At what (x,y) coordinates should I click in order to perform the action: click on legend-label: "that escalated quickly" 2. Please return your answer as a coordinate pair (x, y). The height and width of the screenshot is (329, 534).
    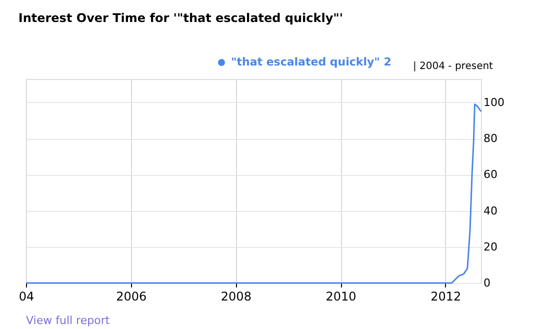
    Looking at the image, I should click on (311, 62).